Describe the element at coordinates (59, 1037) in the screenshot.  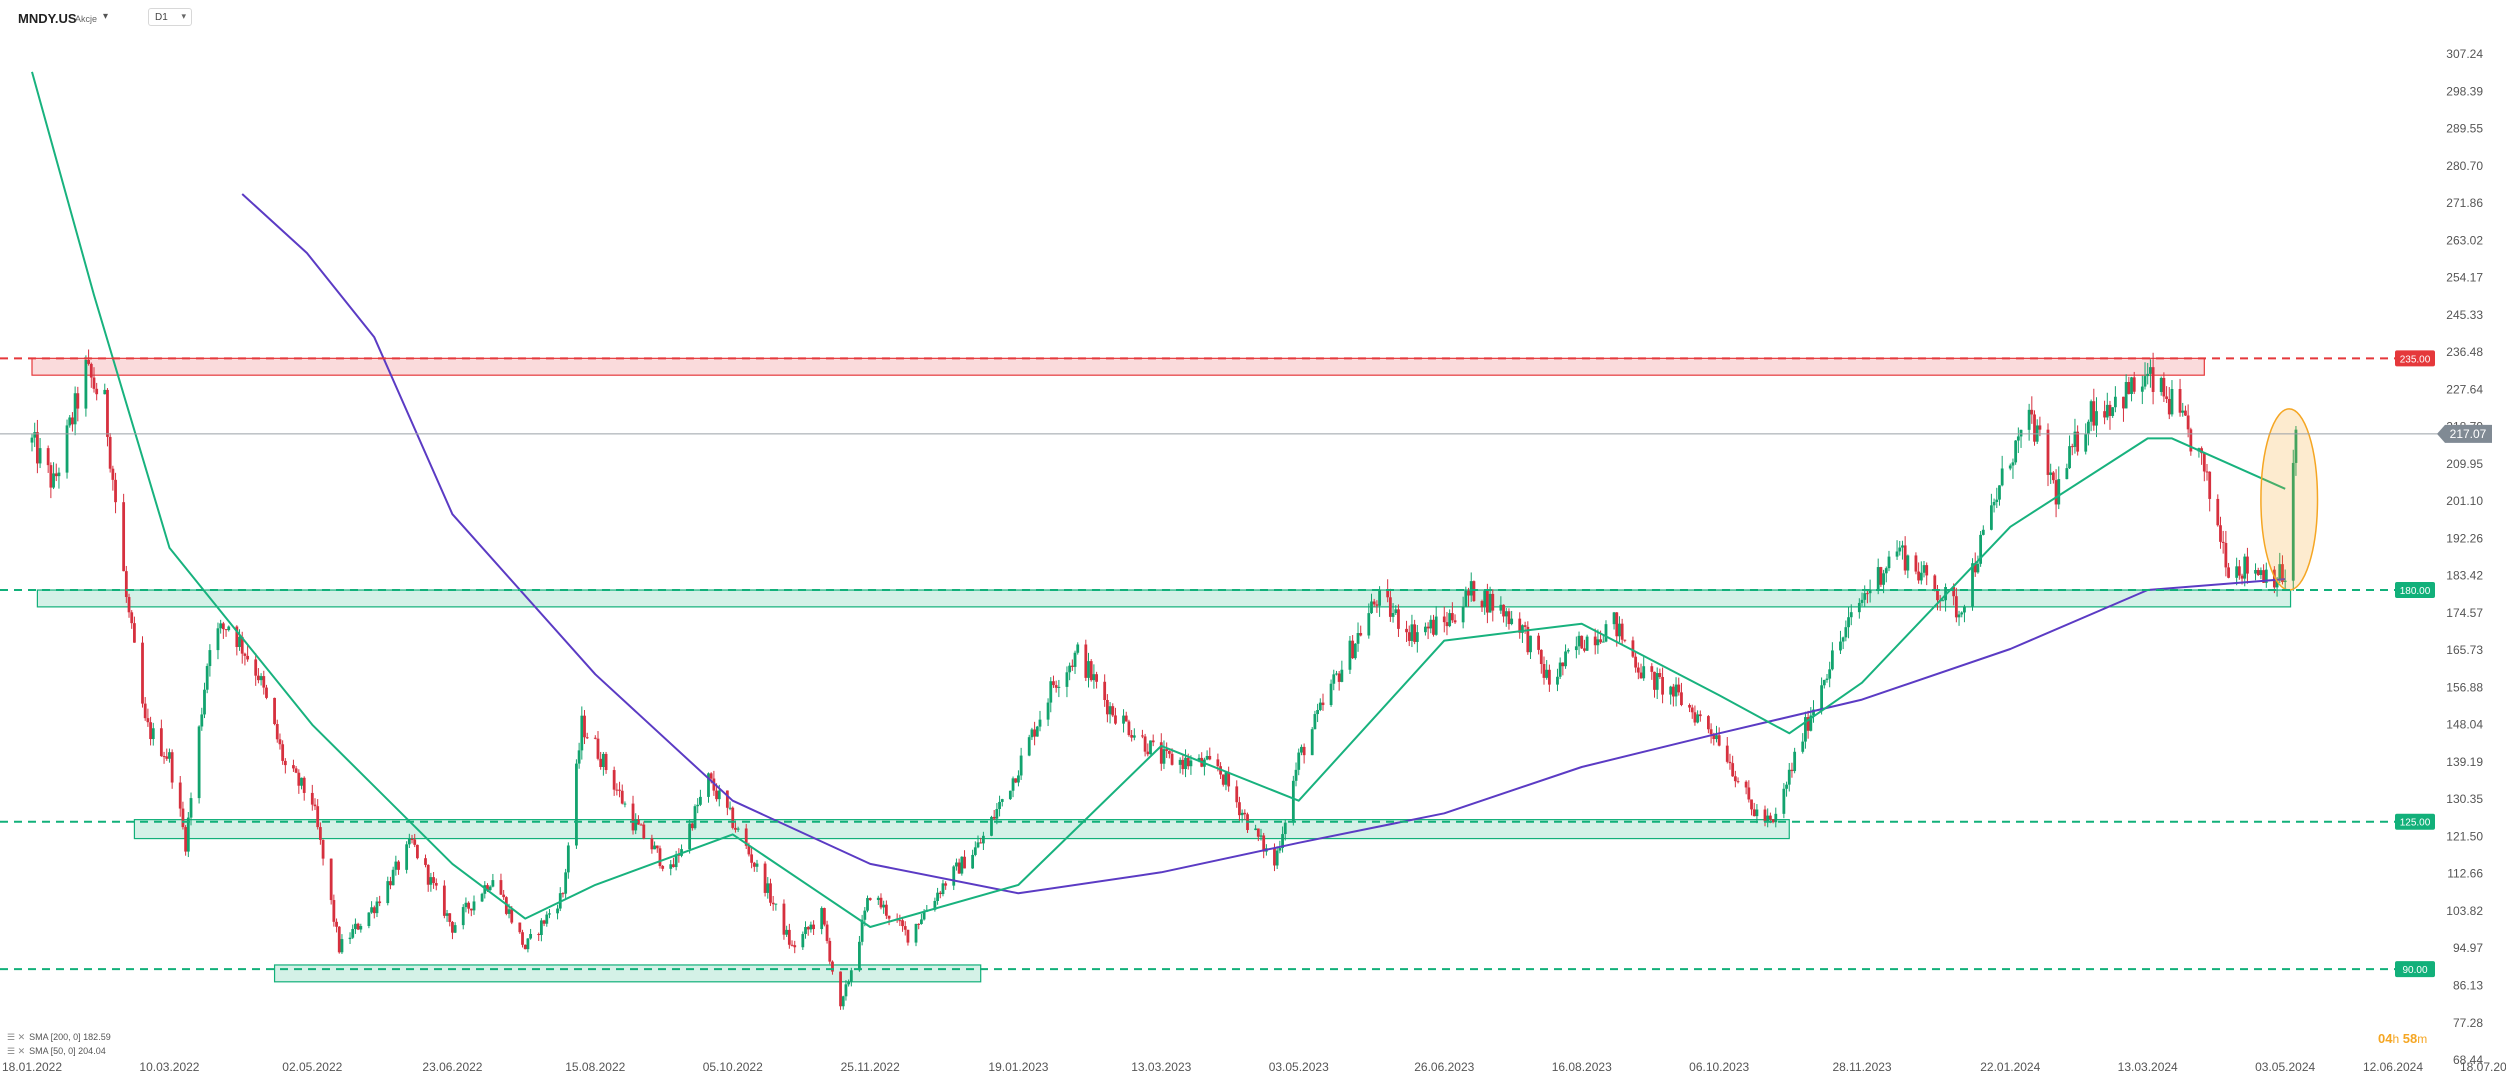
I see `legend-sma-200: ☰ ✕ SMA [200, 0] 182.59` at that location.